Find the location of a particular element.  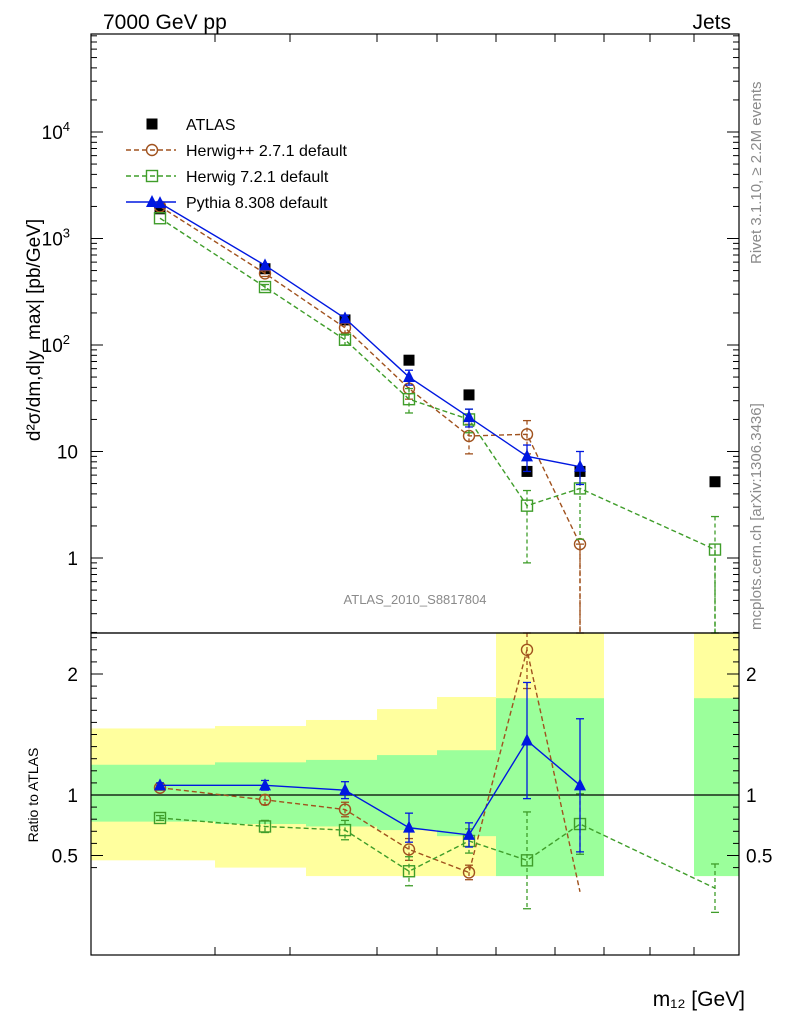

legend-entry-pythia-8-308-default: Pythia 8.308 default is located at coordinates (227, 203).